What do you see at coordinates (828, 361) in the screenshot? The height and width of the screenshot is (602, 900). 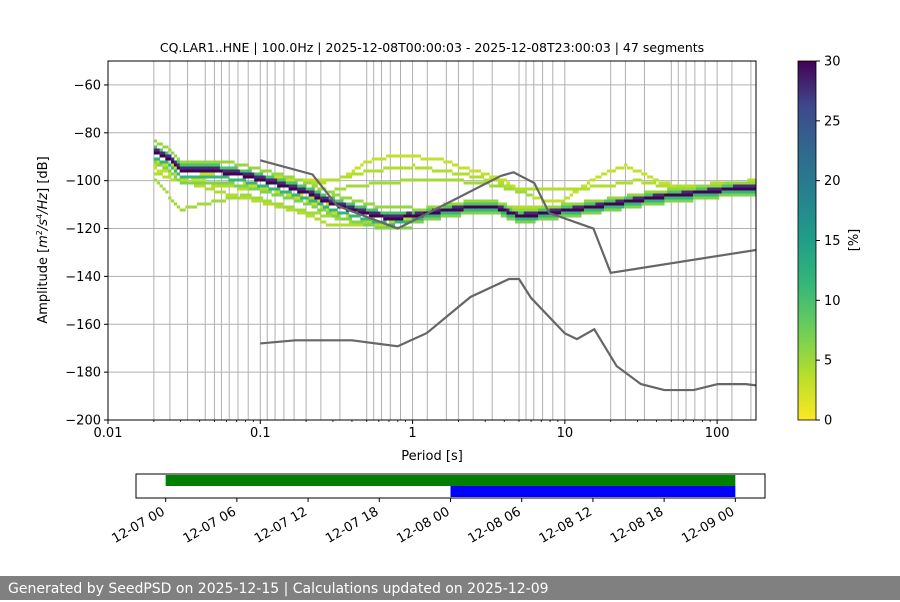 I see `colorbar-tick-label: 5` at bounding box center [828, 361].